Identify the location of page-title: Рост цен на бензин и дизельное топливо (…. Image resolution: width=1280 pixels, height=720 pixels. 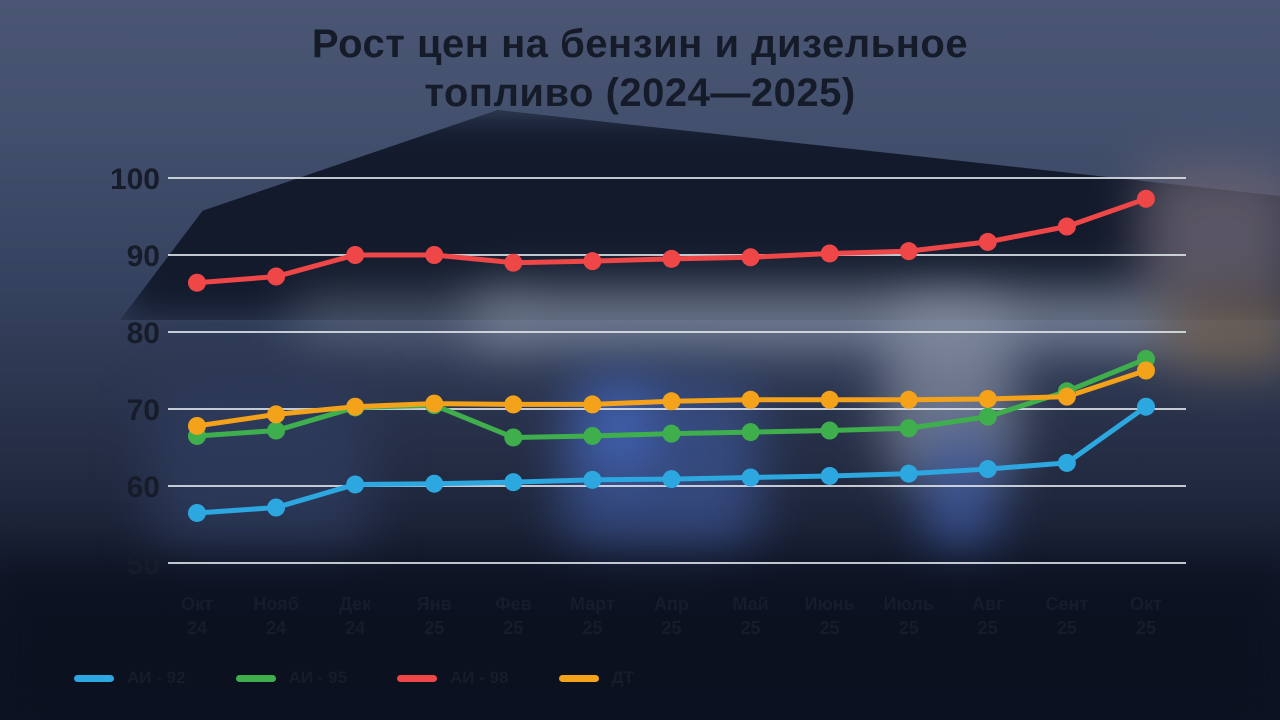
(640, 69).